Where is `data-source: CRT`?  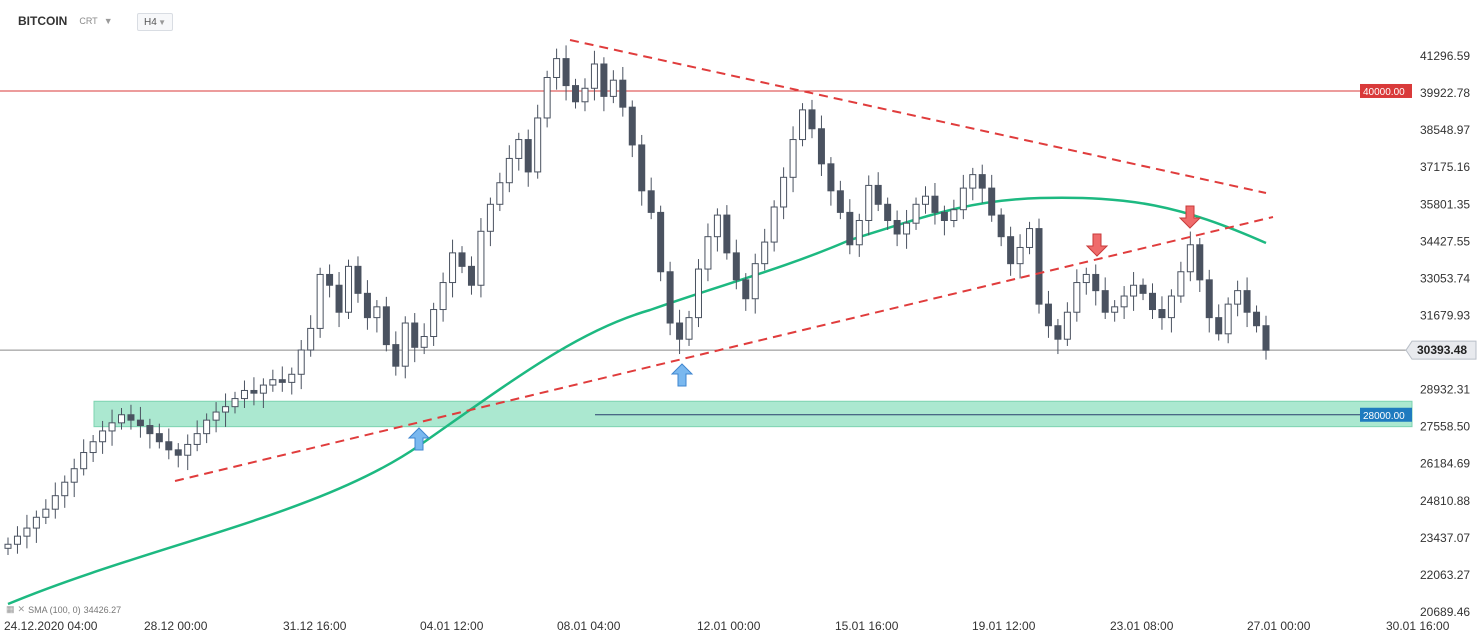 data-source: CRT is located at coordinates (88, 21).